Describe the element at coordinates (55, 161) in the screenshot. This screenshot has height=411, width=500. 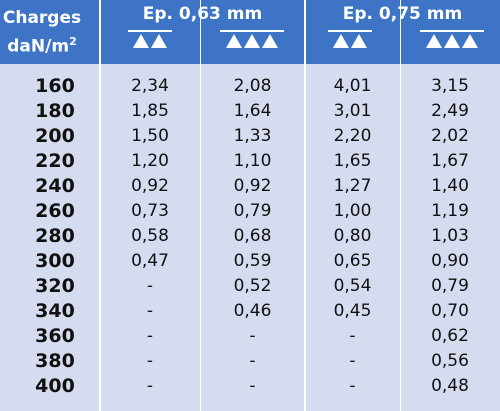
I see `charge-value: 220` at that location.